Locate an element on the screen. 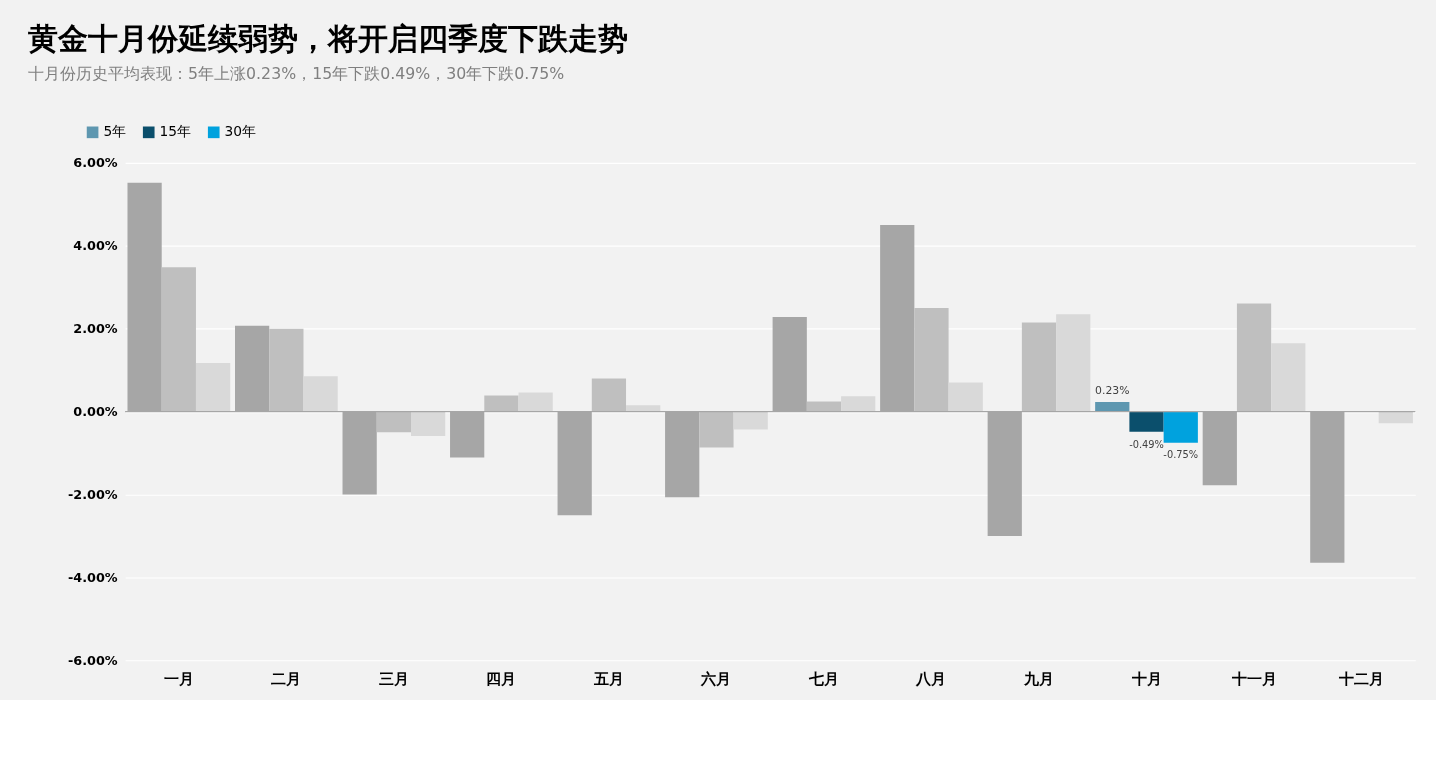 The height and width of the screenshot is (765, 1436). y-tick-label: 0.00% is located at coordinates (95, 411).